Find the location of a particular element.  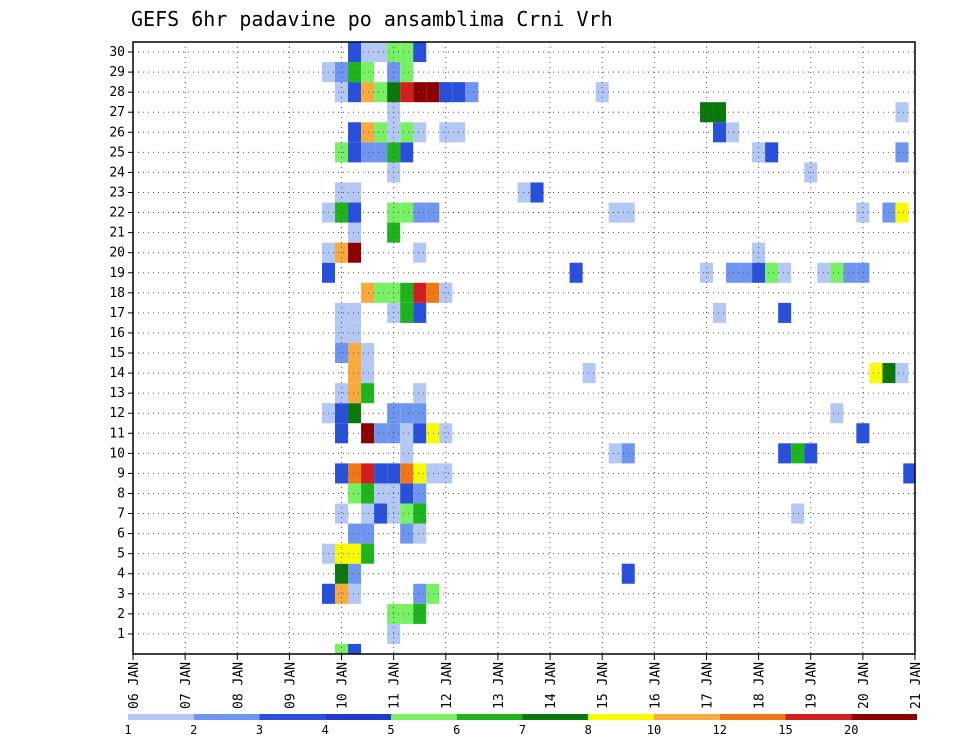

y-tick-label: 5 is located at coordinates (121, 554).